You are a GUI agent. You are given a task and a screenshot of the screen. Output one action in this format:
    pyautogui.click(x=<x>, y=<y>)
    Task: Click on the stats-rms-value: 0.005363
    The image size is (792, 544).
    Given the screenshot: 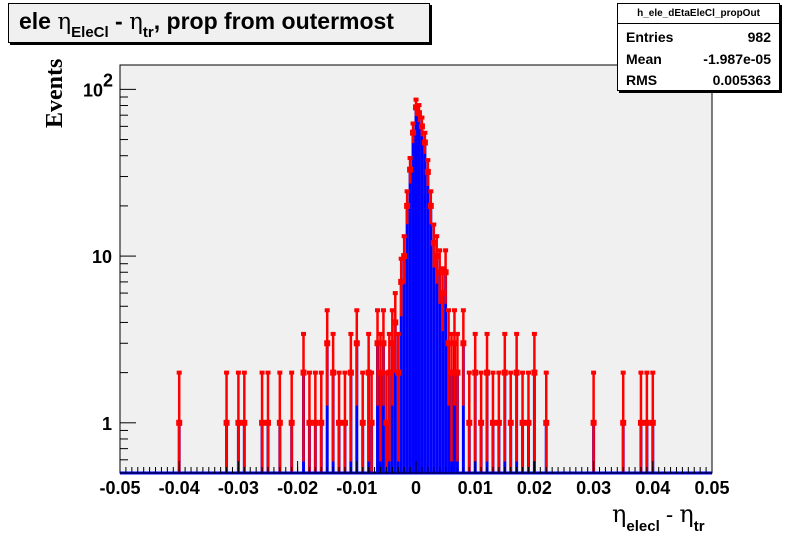 What is the action you would take?
    pyautogui.click(x=741, y=80)
    